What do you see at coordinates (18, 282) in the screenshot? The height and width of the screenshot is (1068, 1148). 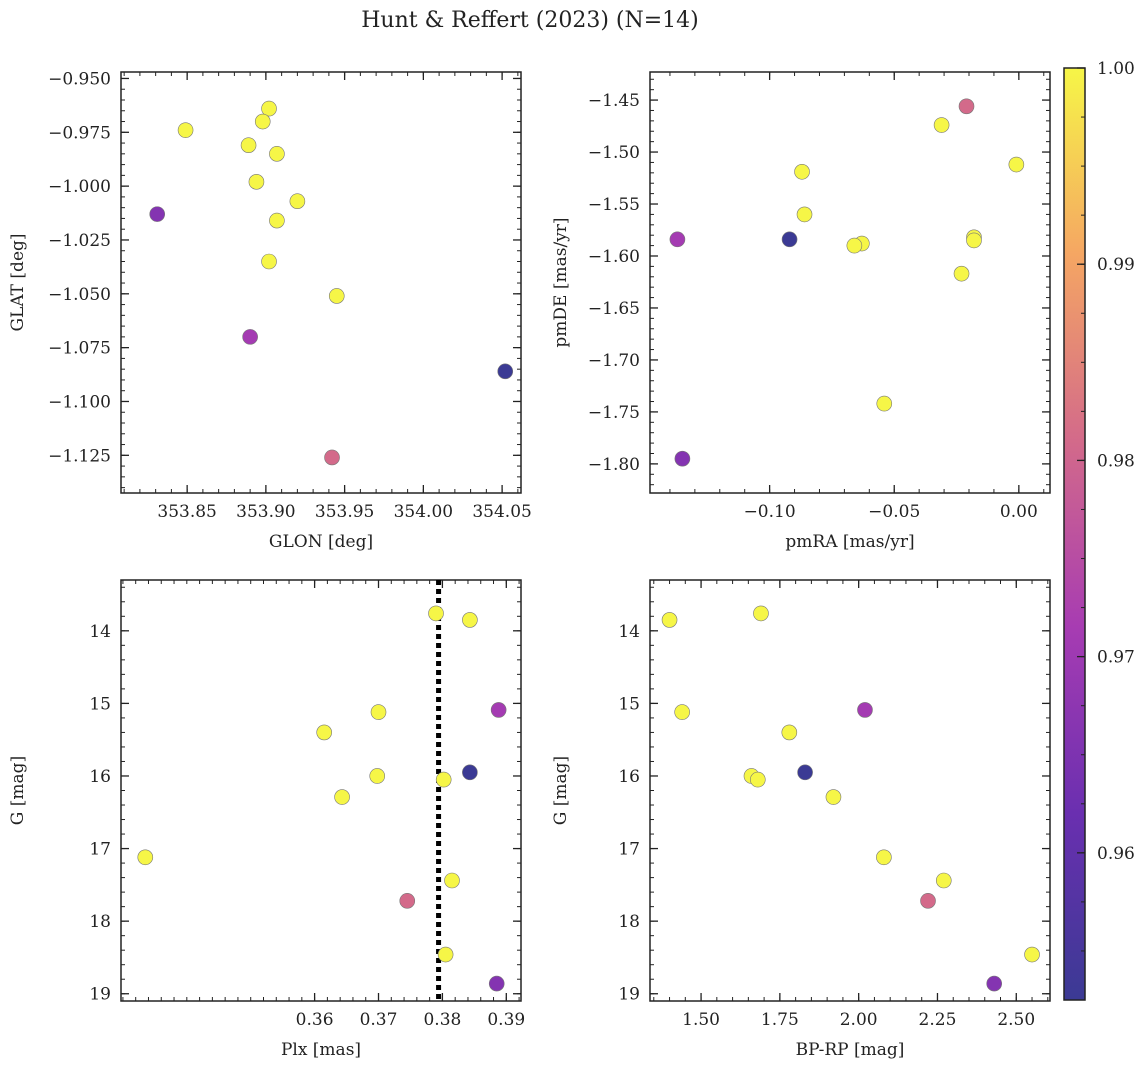 I see `y-axis-label: GLAT [deg]` at bounding box center [18, 282].